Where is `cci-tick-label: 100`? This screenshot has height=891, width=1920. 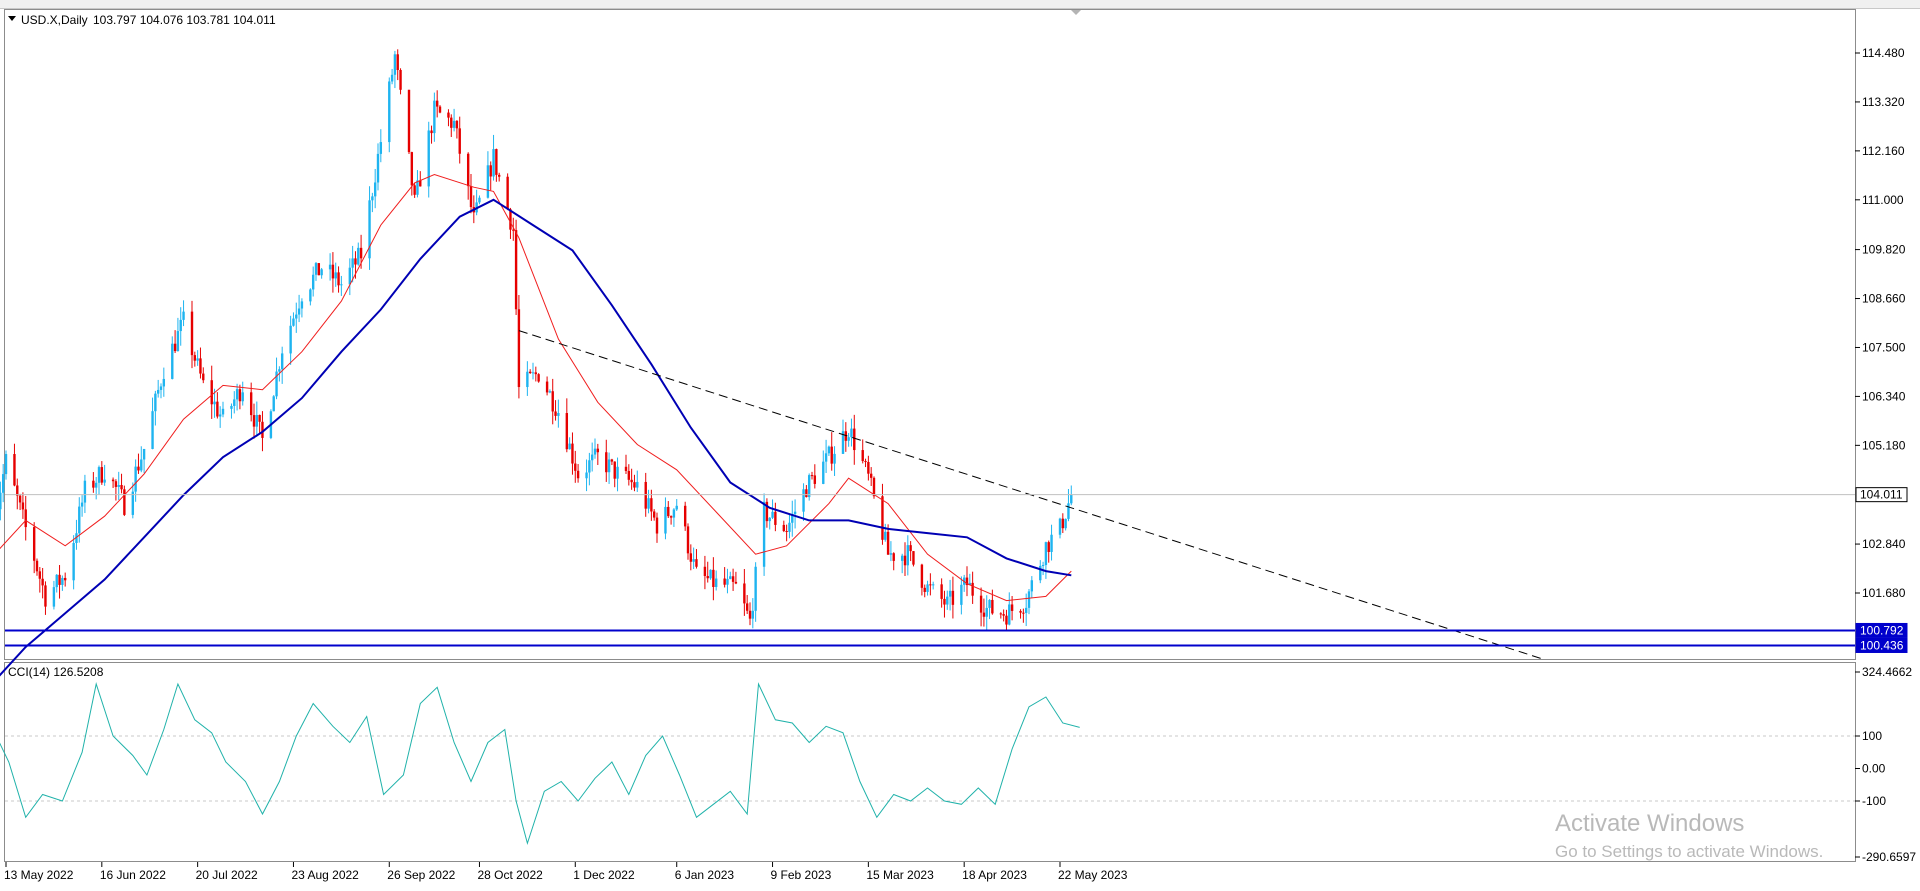
cci-tick-label: 100 is located at coordinates (1872, 736).